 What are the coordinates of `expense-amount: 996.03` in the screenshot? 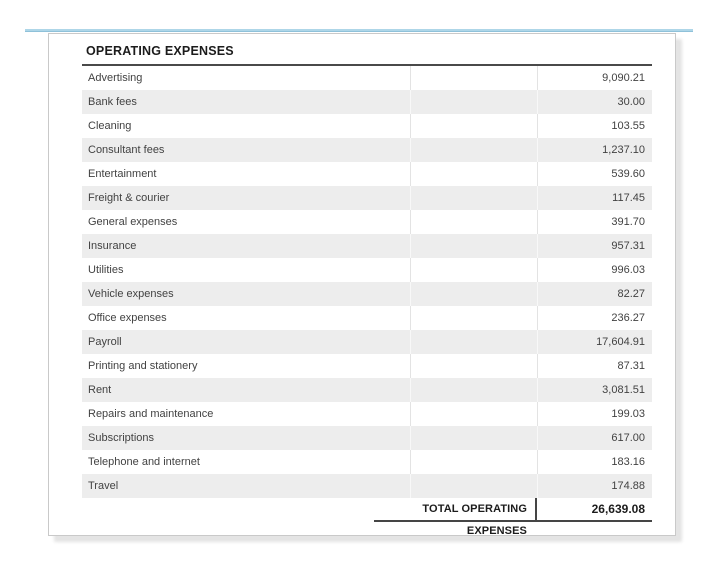 It's located at (594, 270).